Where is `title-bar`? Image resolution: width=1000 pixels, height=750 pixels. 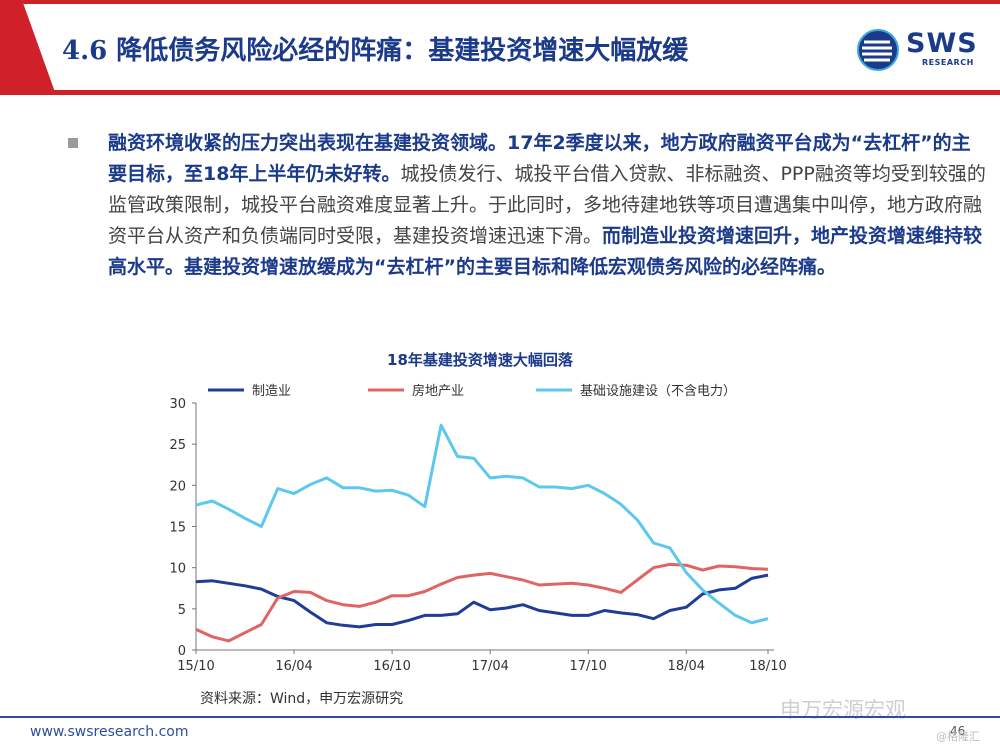
title-bar is located at coordinates (500, 47).